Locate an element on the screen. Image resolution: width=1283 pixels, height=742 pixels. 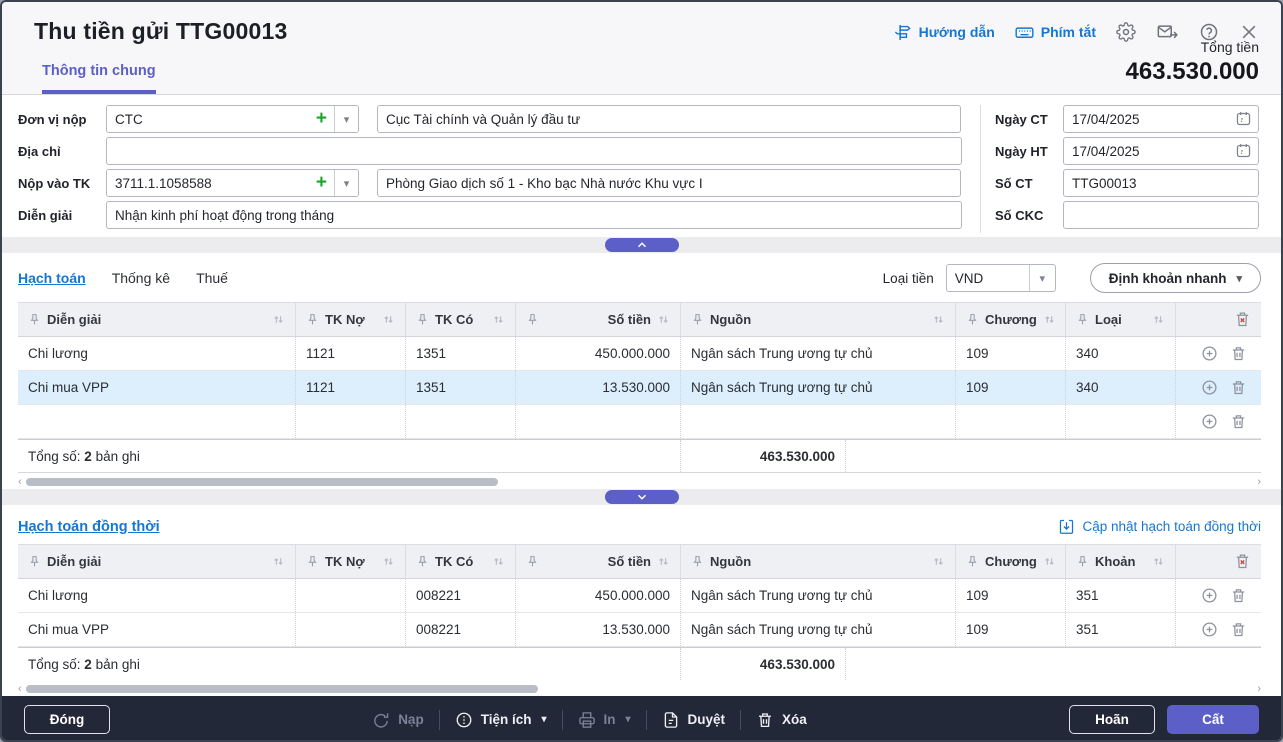
currency-select: VND ▾ is located at coordinates (1000, 278).